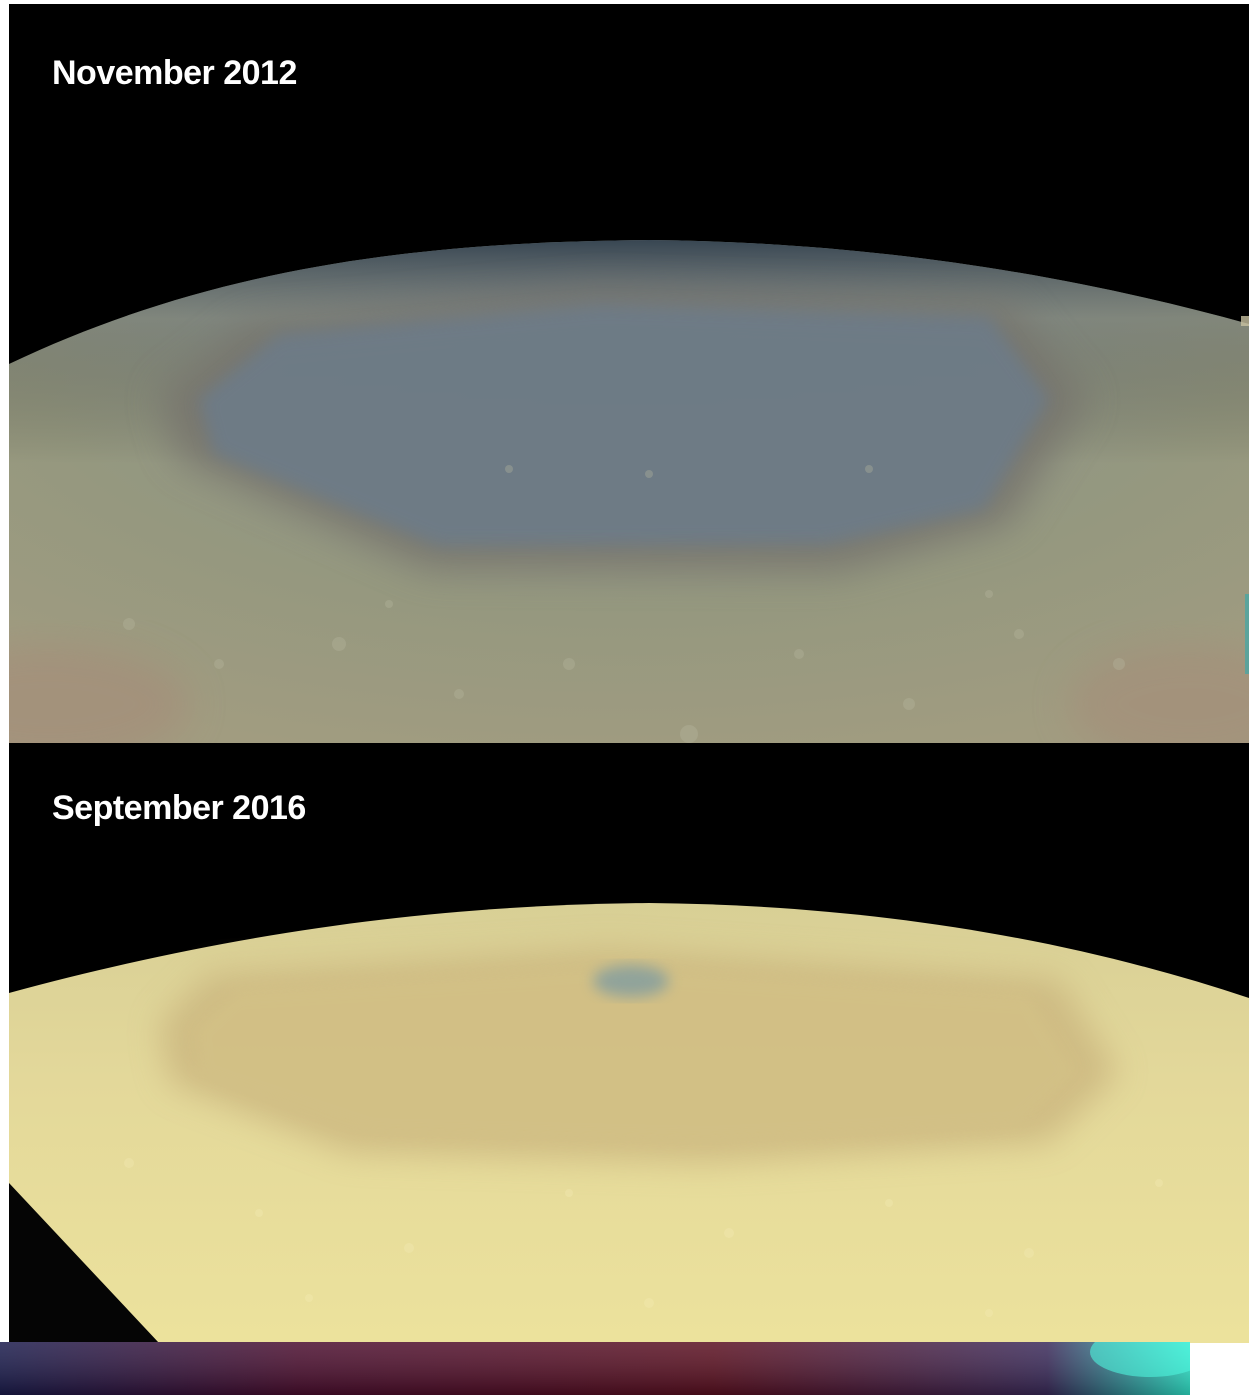 The height and width of the screenshot is (1395, 1251). What do you see at coordinates (174, 73) in the screenshot?
I see `date-caption-november-2012: November 2012` at bounding box center [174, 73].